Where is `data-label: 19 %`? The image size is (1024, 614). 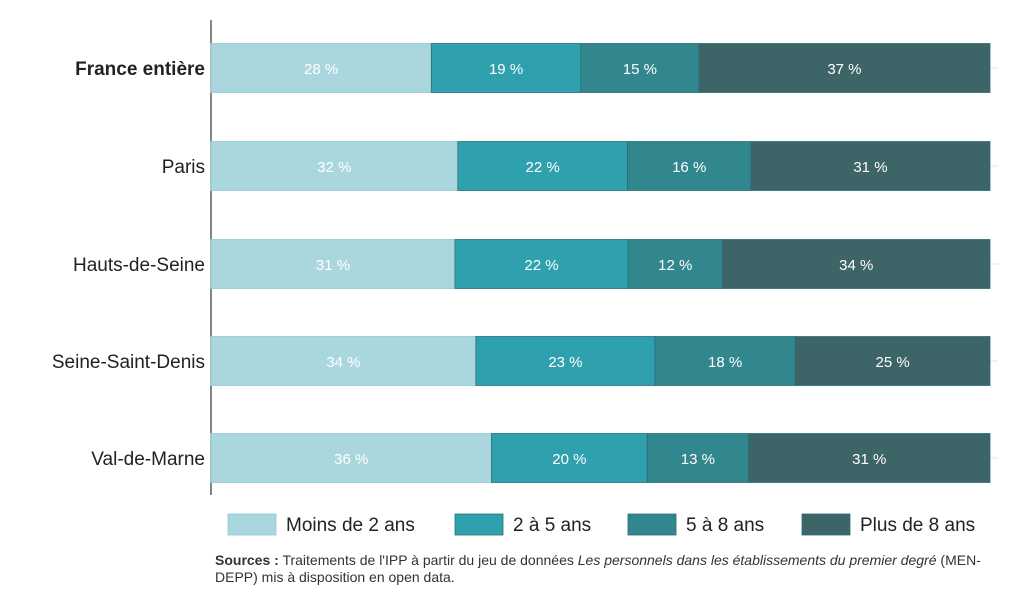
data-label: 19 % is located at coordinates (506, 69).